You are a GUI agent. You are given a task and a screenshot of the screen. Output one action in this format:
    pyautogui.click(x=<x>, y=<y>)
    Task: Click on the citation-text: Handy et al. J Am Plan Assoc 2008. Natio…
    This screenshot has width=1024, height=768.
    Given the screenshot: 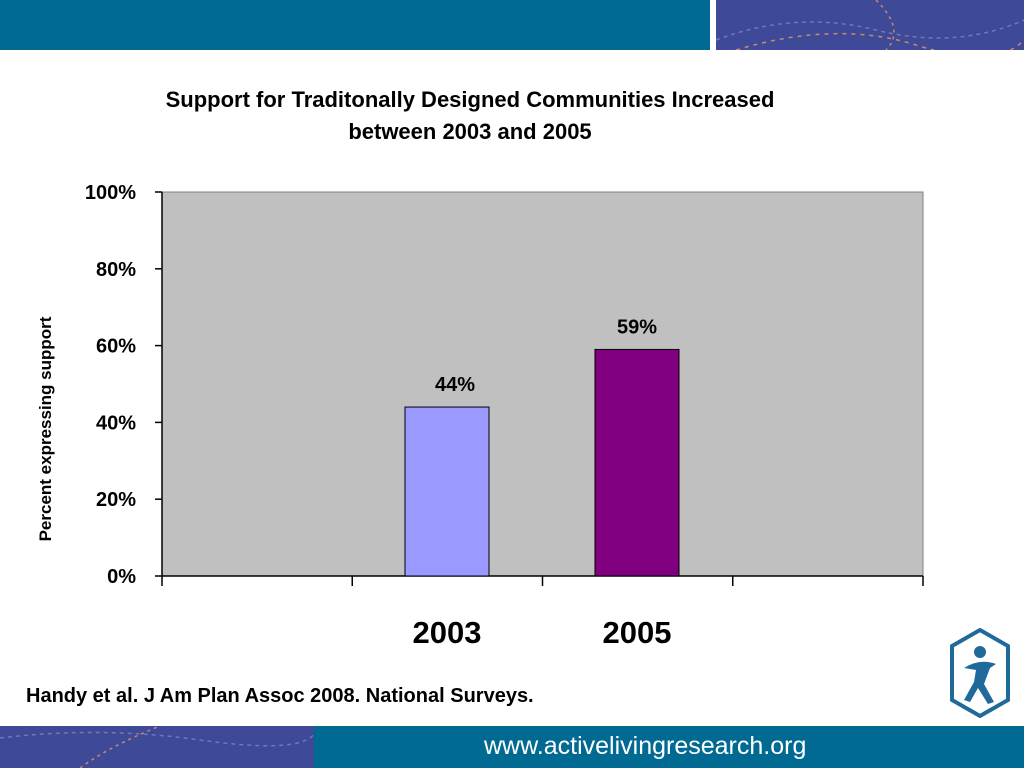 What is the action you would take?
    pyautogui.click(x=280, y=696)
    